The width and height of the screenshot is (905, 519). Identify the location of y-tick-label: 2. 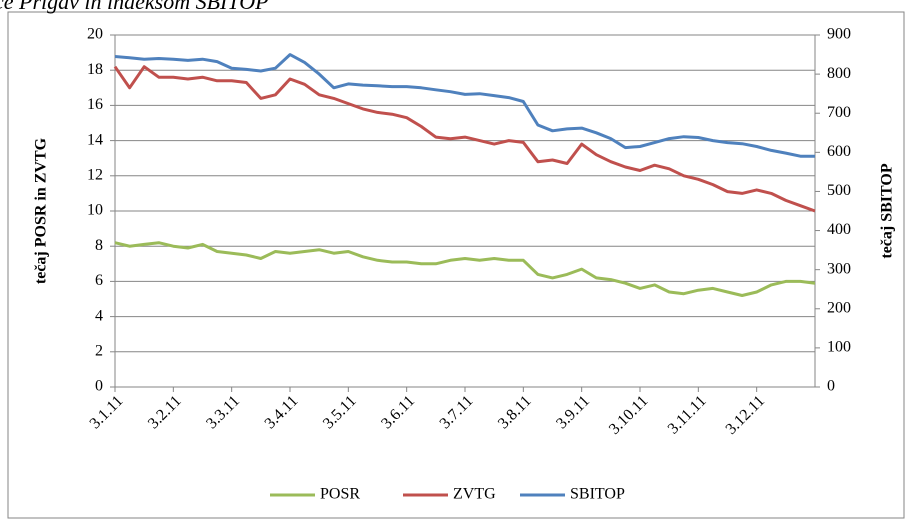
(99, 350).